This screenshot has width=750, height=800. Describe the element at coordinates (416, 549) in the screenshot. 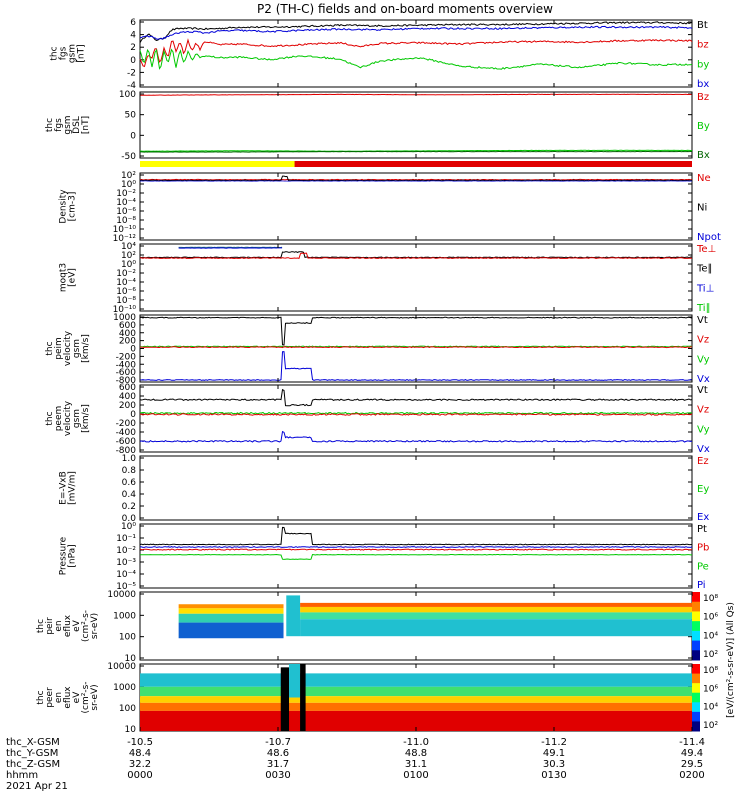

I see `series-Pb` at that location.